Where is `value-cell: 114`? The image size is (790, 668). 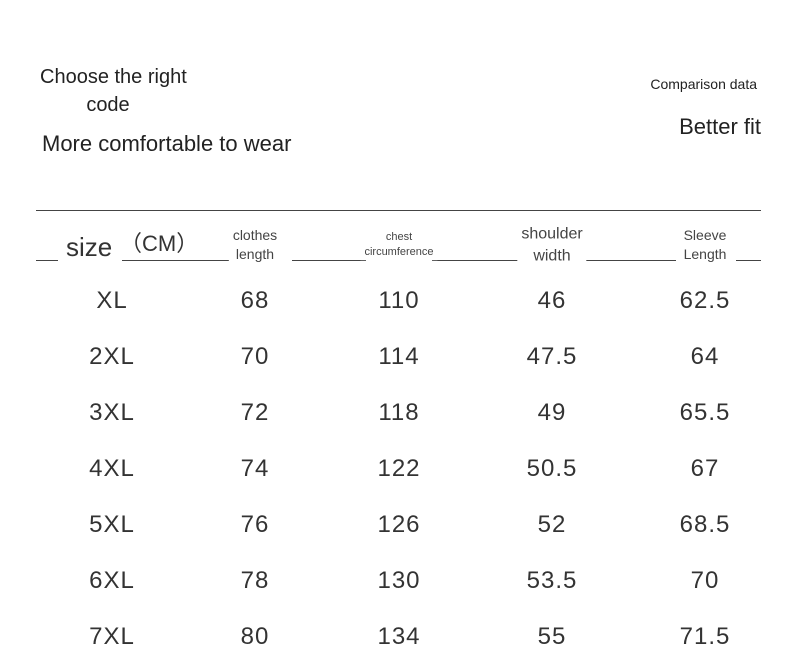
value-cell: 114 is located at coordinates (399, 356).